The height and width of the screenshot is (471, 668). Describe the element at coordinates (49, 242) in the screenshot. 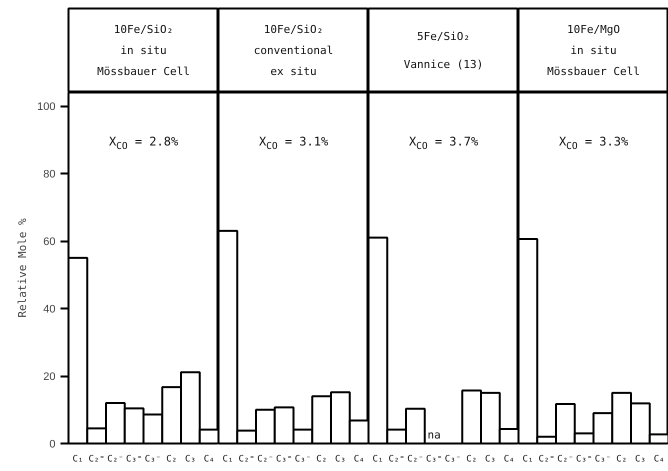

I see `y-tick-label: 60` at that location.